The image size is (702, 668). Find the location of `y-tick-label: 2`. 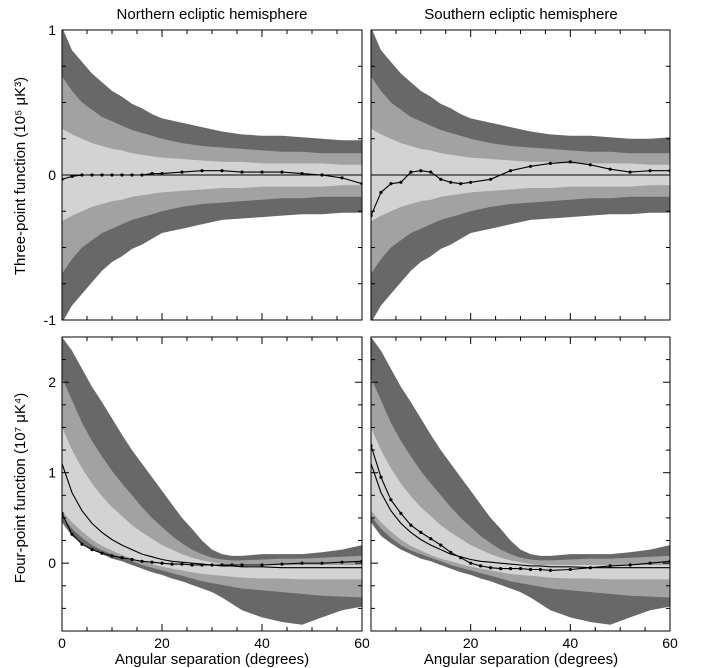

y-tick-label: 2 is located at coordinates (52, 382).